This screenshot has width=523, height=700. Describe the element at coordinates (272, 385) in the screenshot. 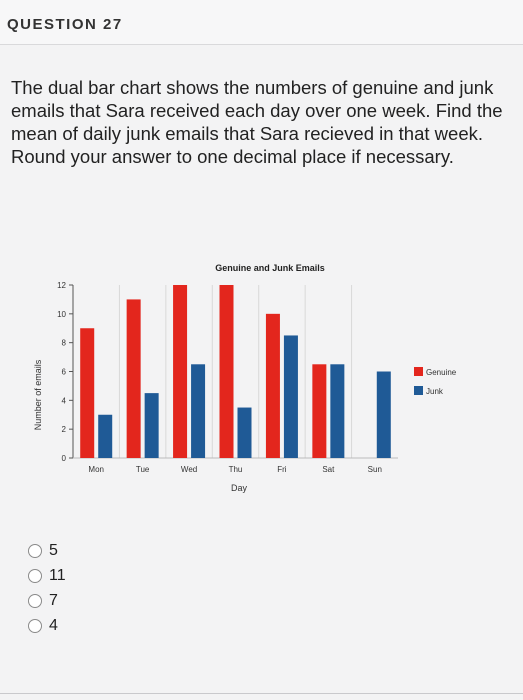

I see `bar-genuine-fri` at that location.